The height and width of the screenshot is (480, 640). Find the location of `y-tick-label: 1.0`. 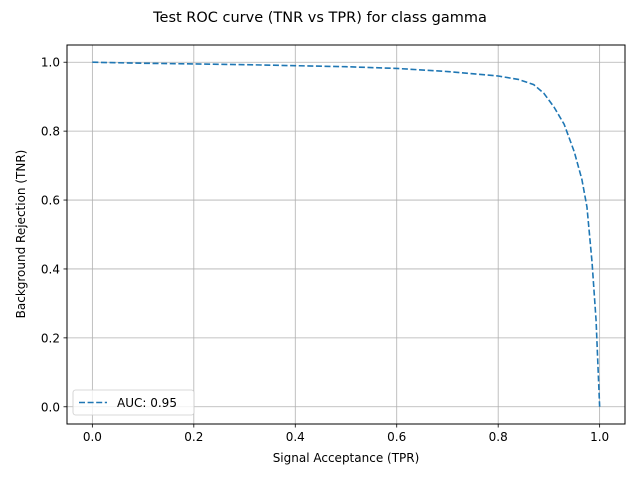

y-tick-label: 1.0 is located at coordinates (50, 63).